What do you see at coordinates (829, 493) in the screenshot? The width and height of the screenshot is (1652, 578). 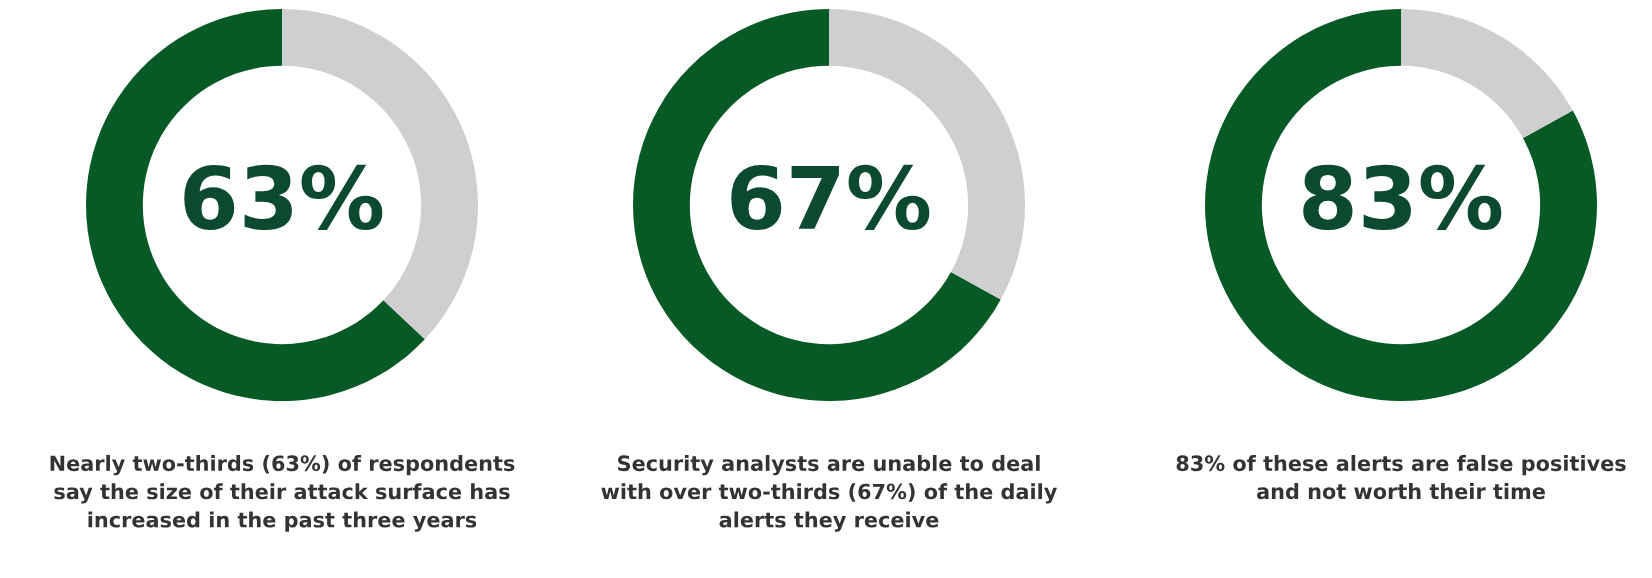 I see `text: Security analysts are unable to deal with over two-thirds (67%) of the daily alerts they receive` at bounding box center [829, 493].